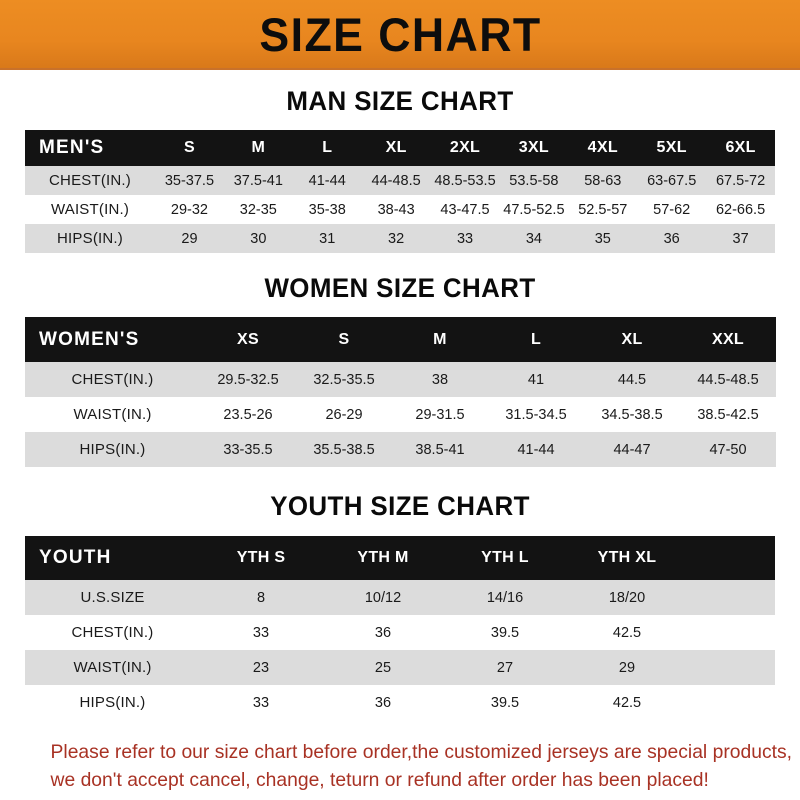 The height and width of the screenshot is (800, 800). Describe the element at coordinates (505, 632) in the screenshot. I see `youth-cell-1-2: 39.5` at that location.